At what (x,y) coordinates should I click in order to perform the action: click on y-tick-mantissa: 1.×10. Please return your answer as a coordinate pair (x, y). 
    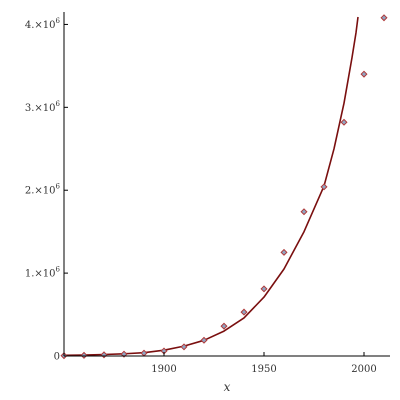
    Looking at the image, I should click on (40, 274).